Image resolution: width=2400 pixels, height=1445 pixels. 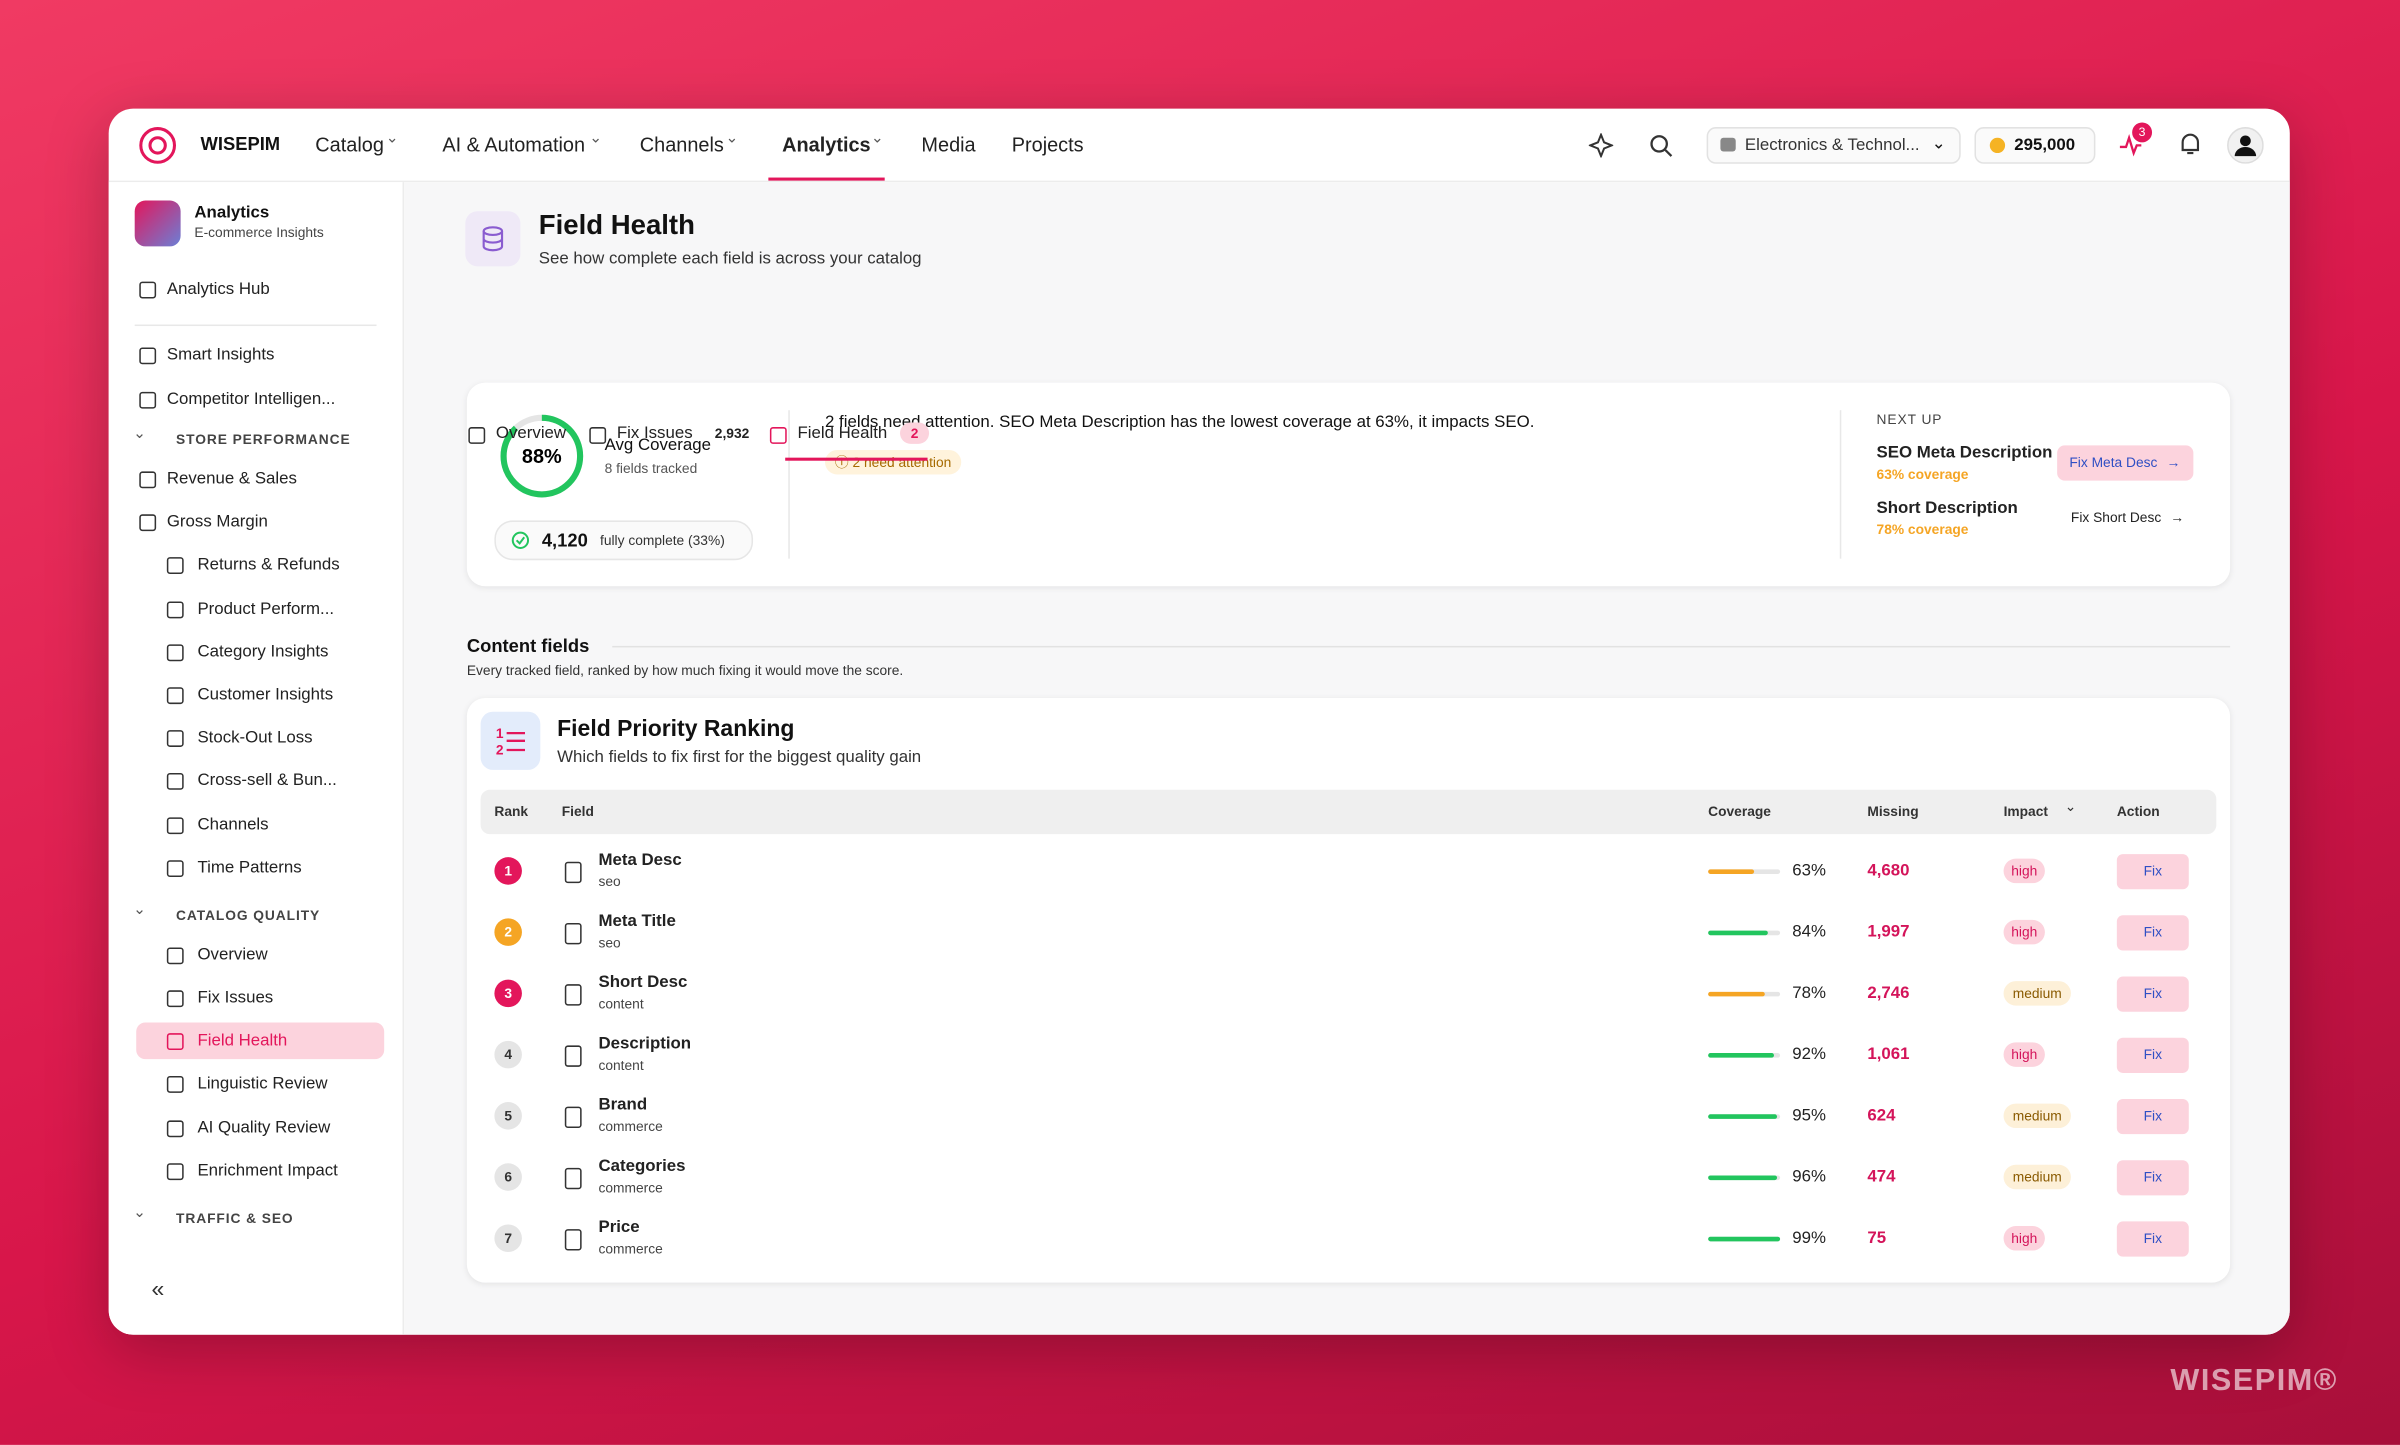 I want to click on next-action: Fix Meta Desc →, so click(x=2125, y=463).